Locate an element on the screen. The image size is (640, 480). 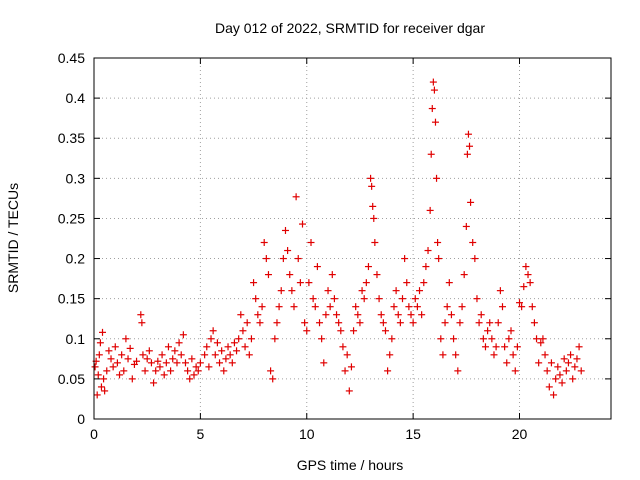
x-tick-label: 20 is located at coordinates (520, 434).